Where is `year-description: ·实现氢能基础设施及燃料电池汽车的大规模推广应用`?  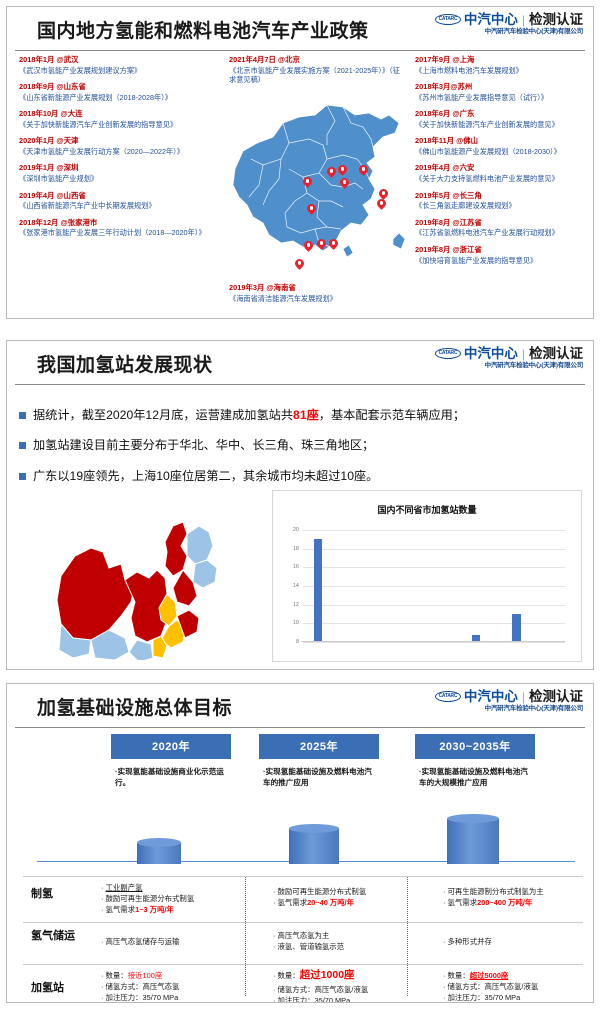 year-description: ·实现氢能基础设施及燃料电池汽车的大规模推广应用 is located at coordinates (473, 776).